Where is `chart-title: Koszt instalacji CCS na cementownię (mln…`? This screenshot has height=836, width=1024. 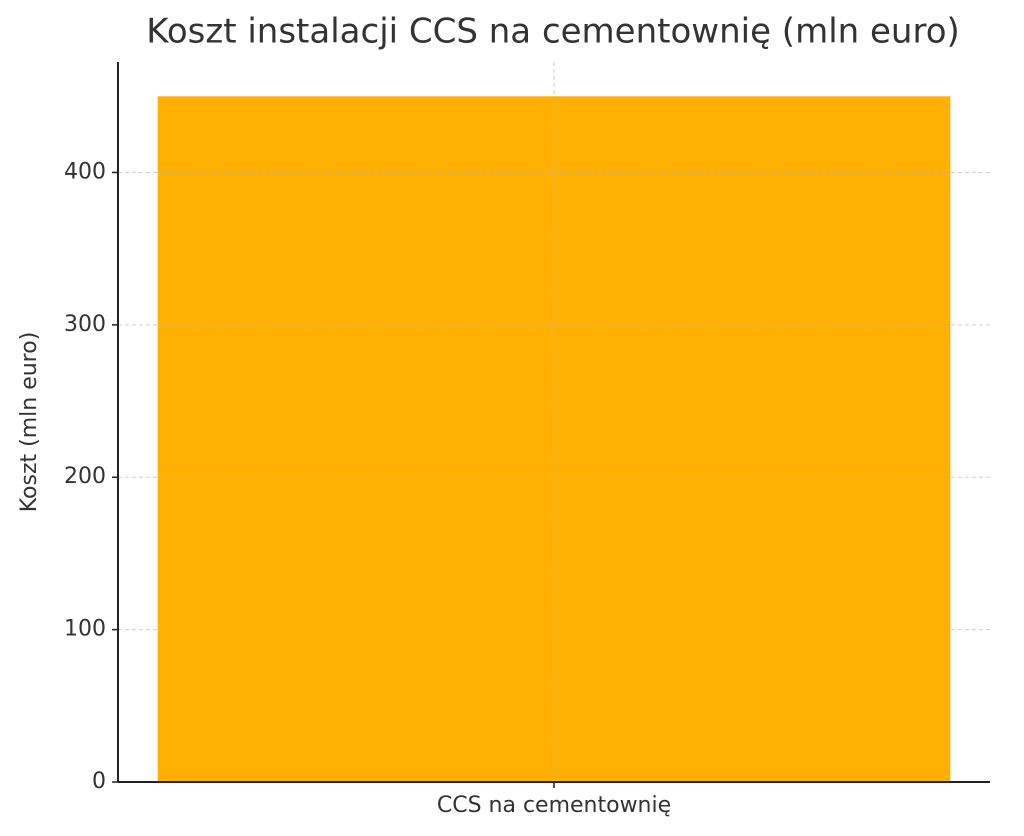
chart-title: Koszt instalacji CCS na cementownię (mln… is located at coordinates (553, 32).